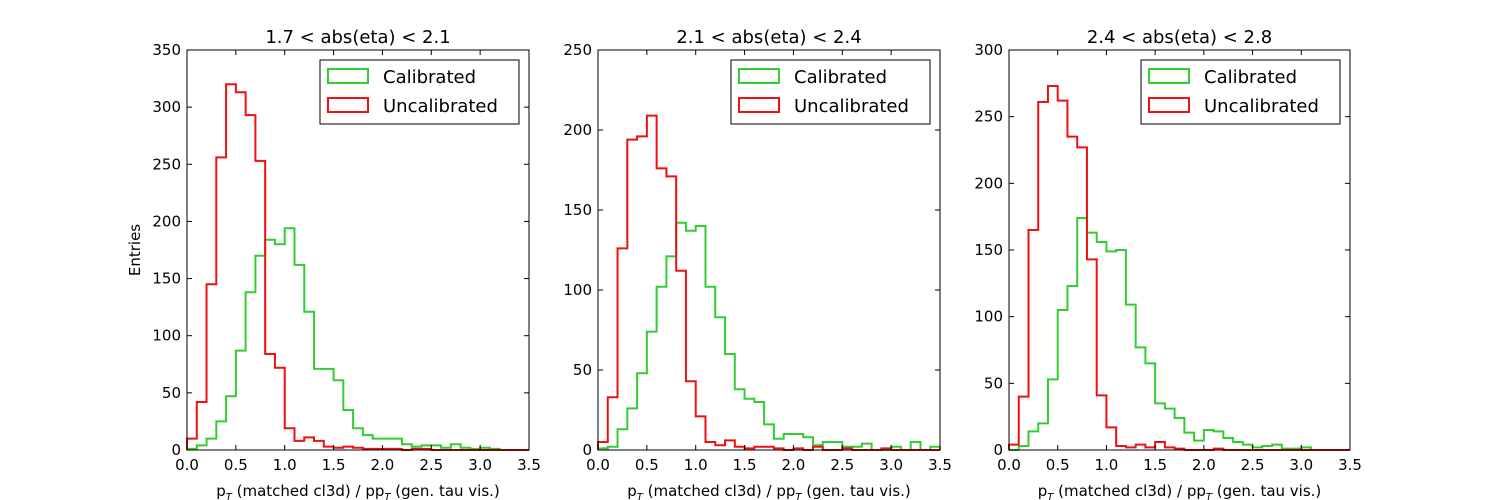  I want to click on y-axis-label: Entries, so click(135, 250).